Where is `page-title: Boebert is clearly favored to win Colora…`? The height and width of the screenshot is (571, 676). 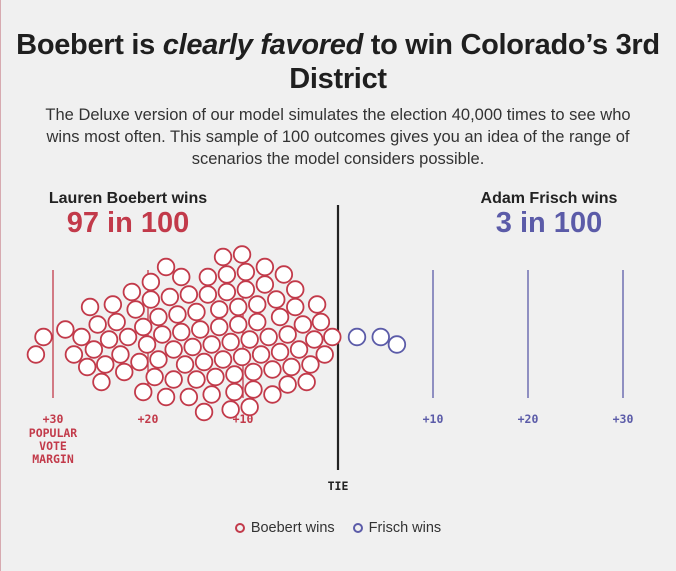 page-title: Boebert is clearly favored to win Colora… is located at coordinates (338, 62).